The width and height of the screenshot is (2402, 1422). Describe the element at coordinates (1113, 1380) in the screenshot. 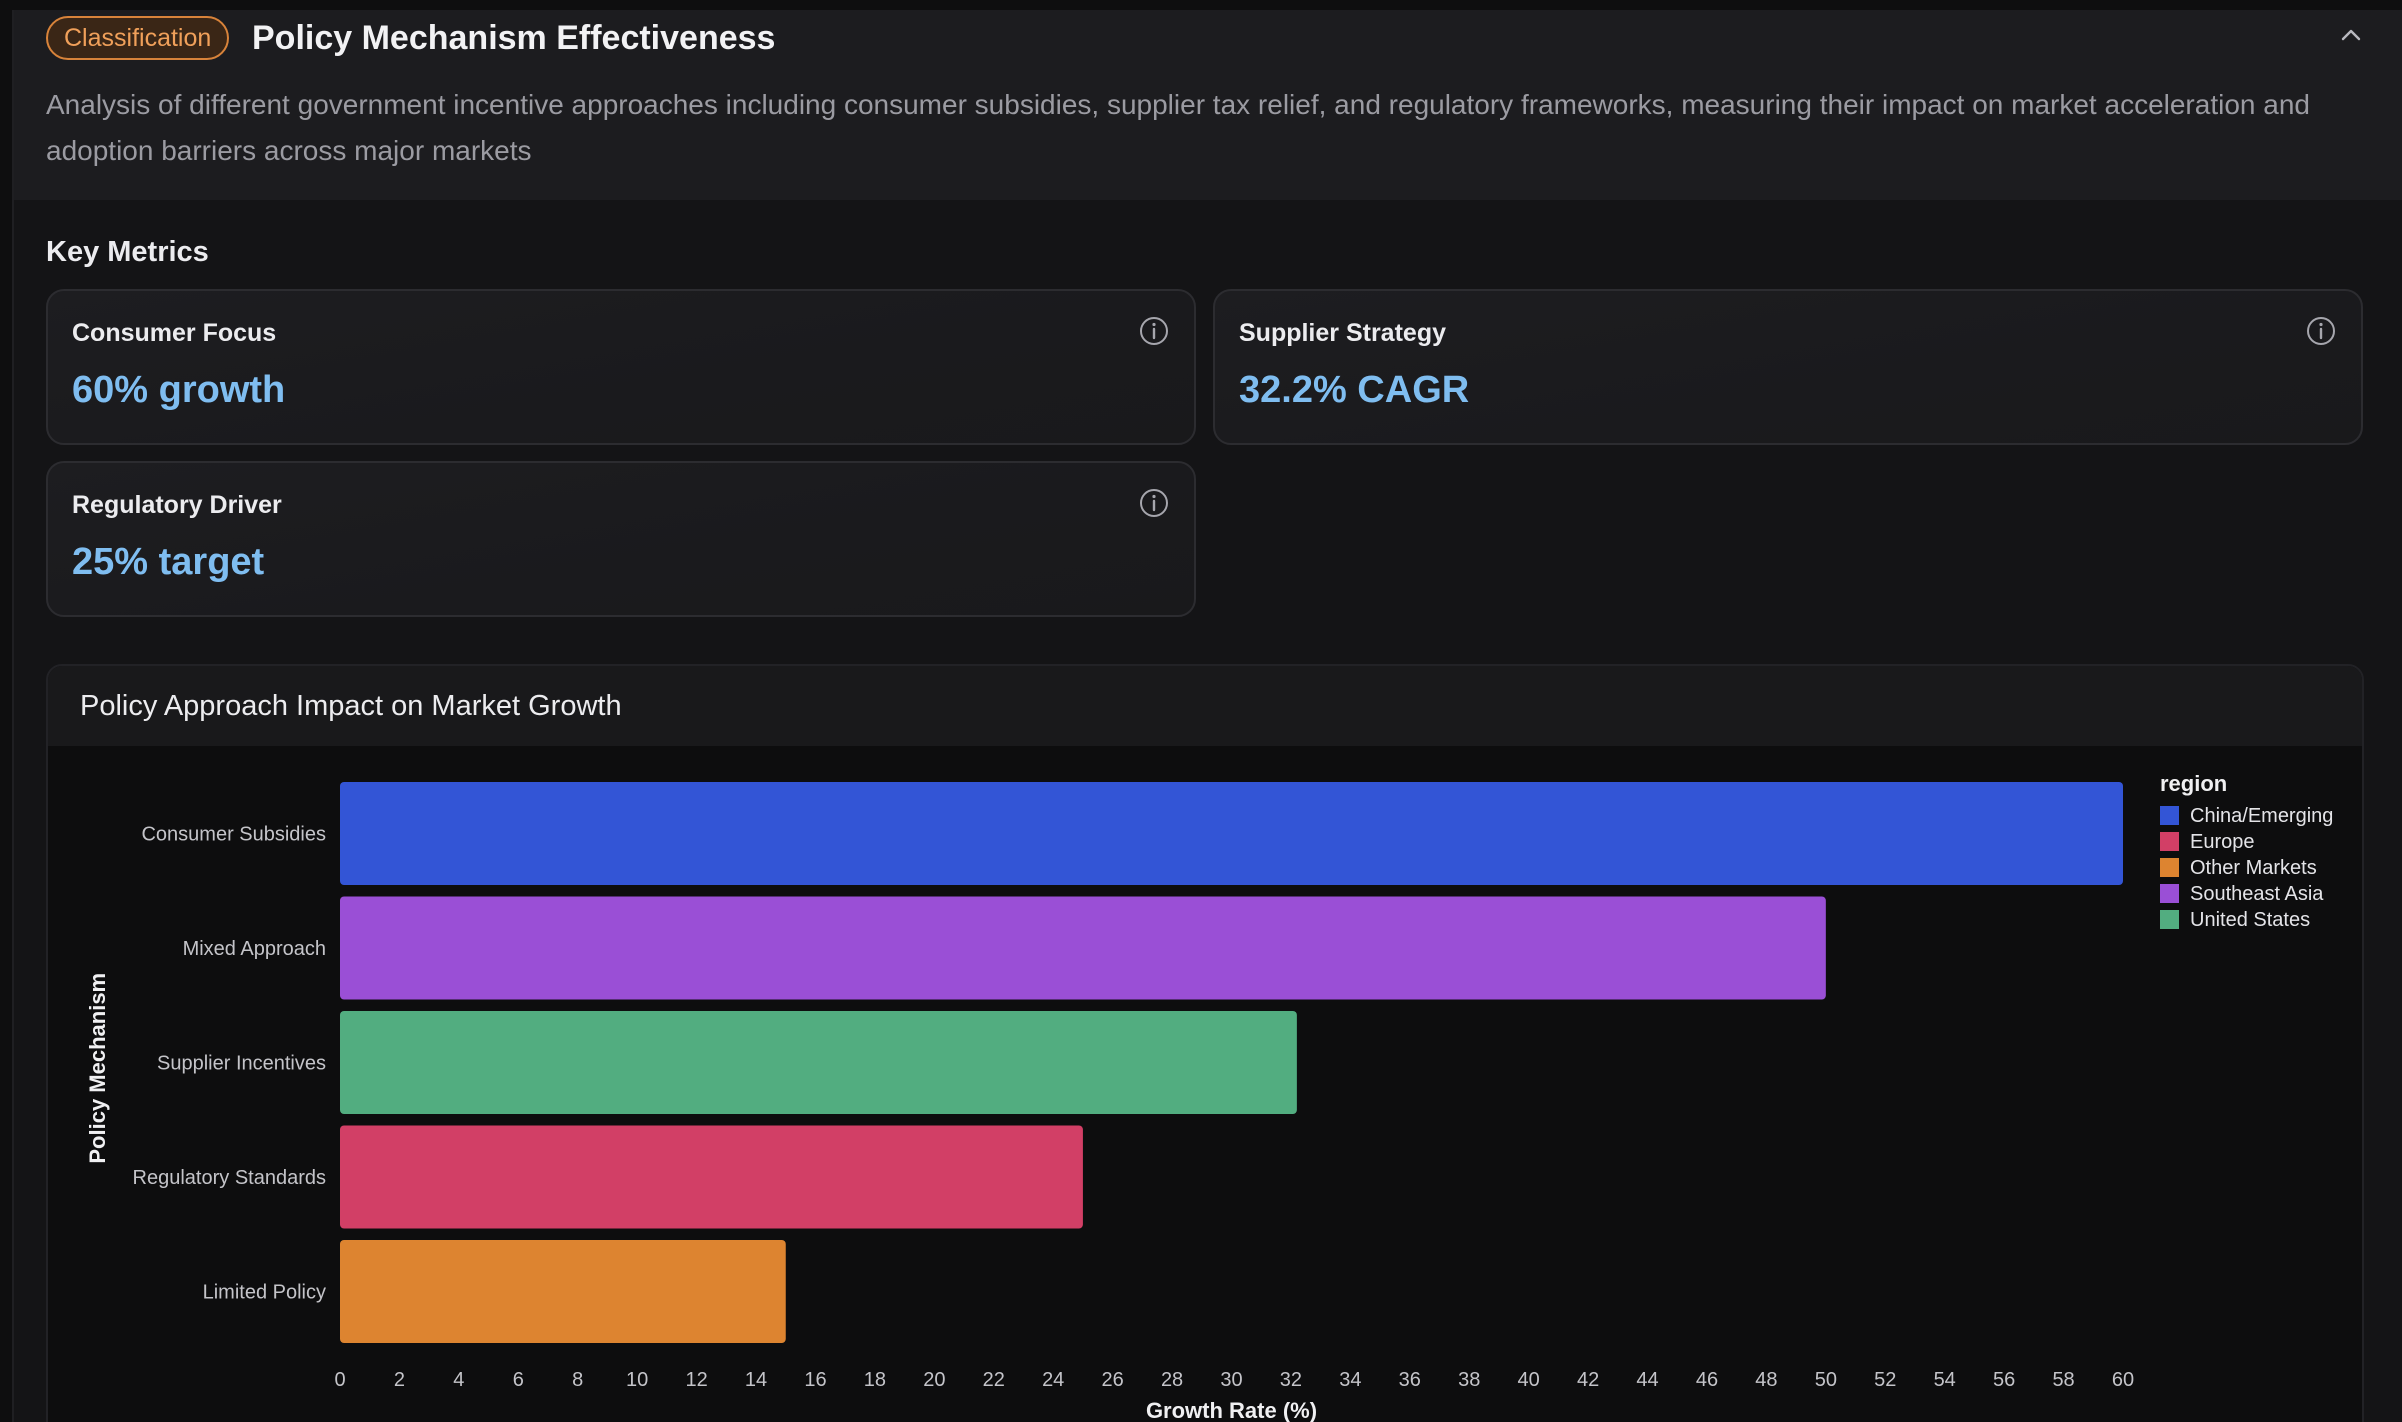

I see `x-tick-label: 26` at that location.